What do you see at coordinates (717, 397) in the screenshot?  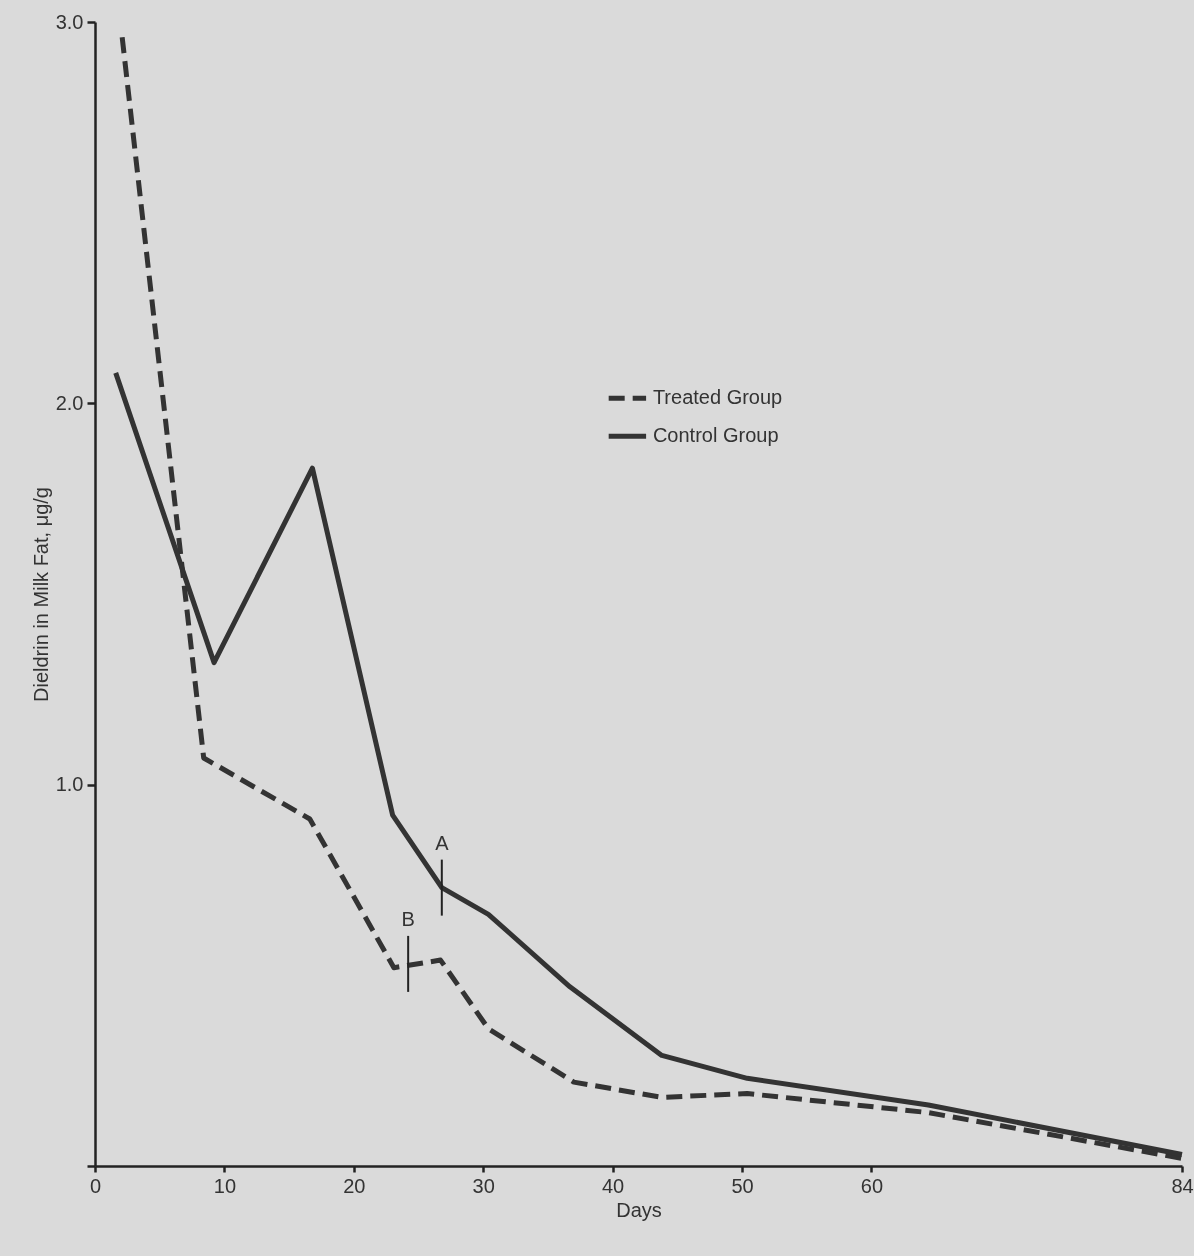 I see `legend-label: Treated Group` at bounding box center [717, 397].